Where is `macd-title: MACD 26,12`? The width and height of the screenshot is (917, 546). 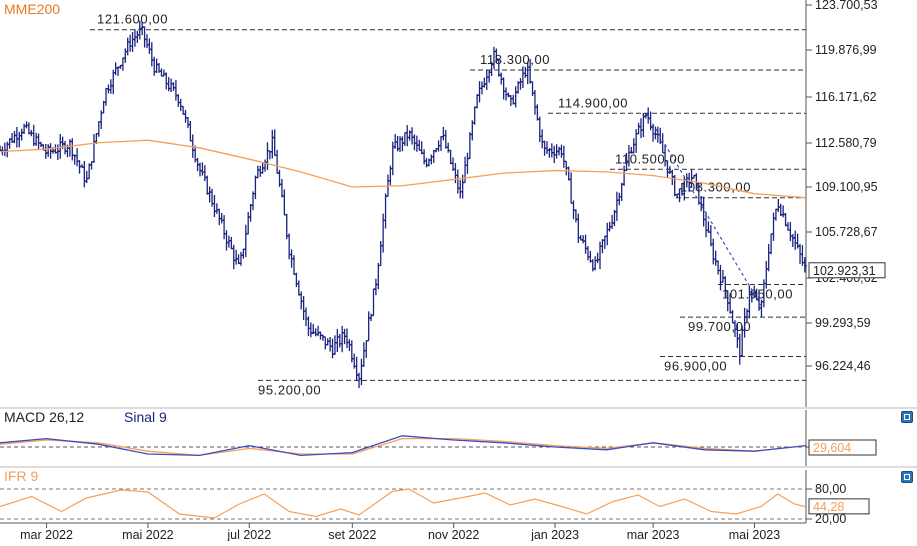 macd-title: MACD 26,12 is located at coordinates (44, 417).